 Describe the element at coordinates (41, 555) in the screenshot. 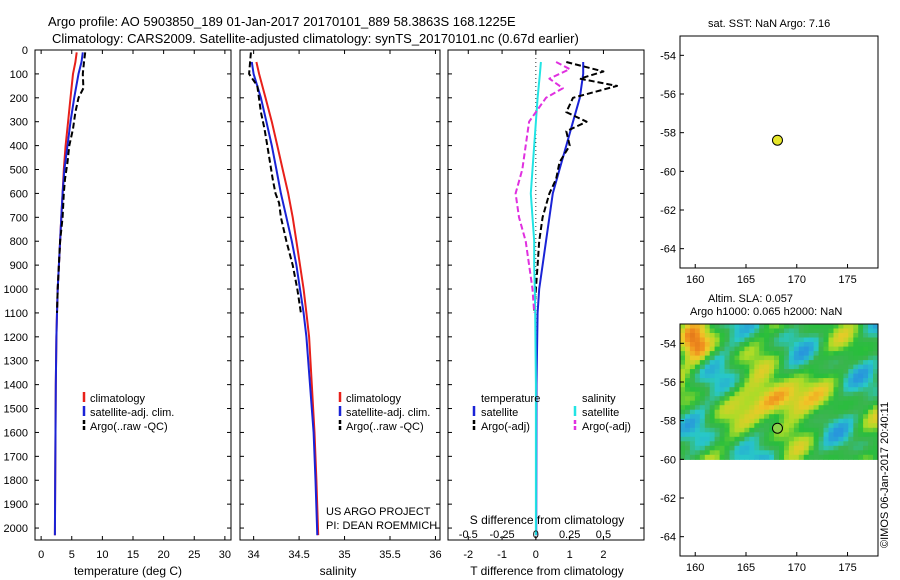

I see `x-tick-label: 0` at that location.